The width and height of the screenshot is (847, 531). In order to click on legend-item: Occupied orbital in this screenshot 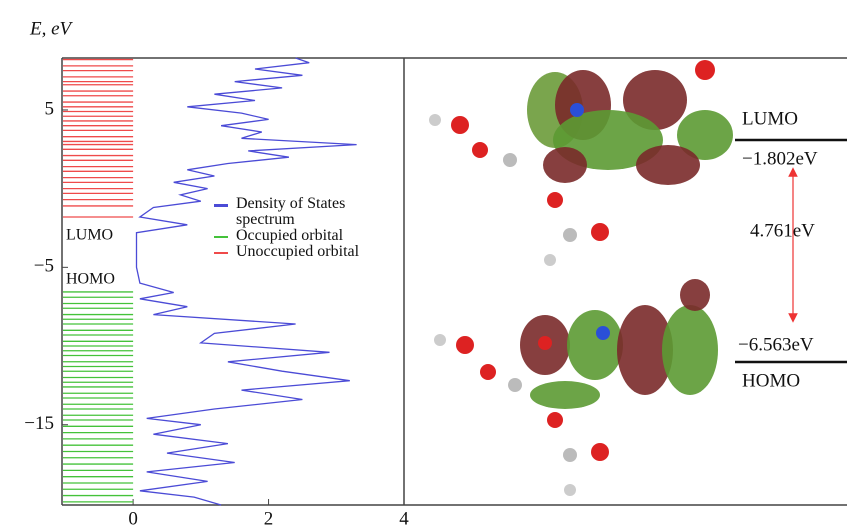, I will do `click(298, 236)`.